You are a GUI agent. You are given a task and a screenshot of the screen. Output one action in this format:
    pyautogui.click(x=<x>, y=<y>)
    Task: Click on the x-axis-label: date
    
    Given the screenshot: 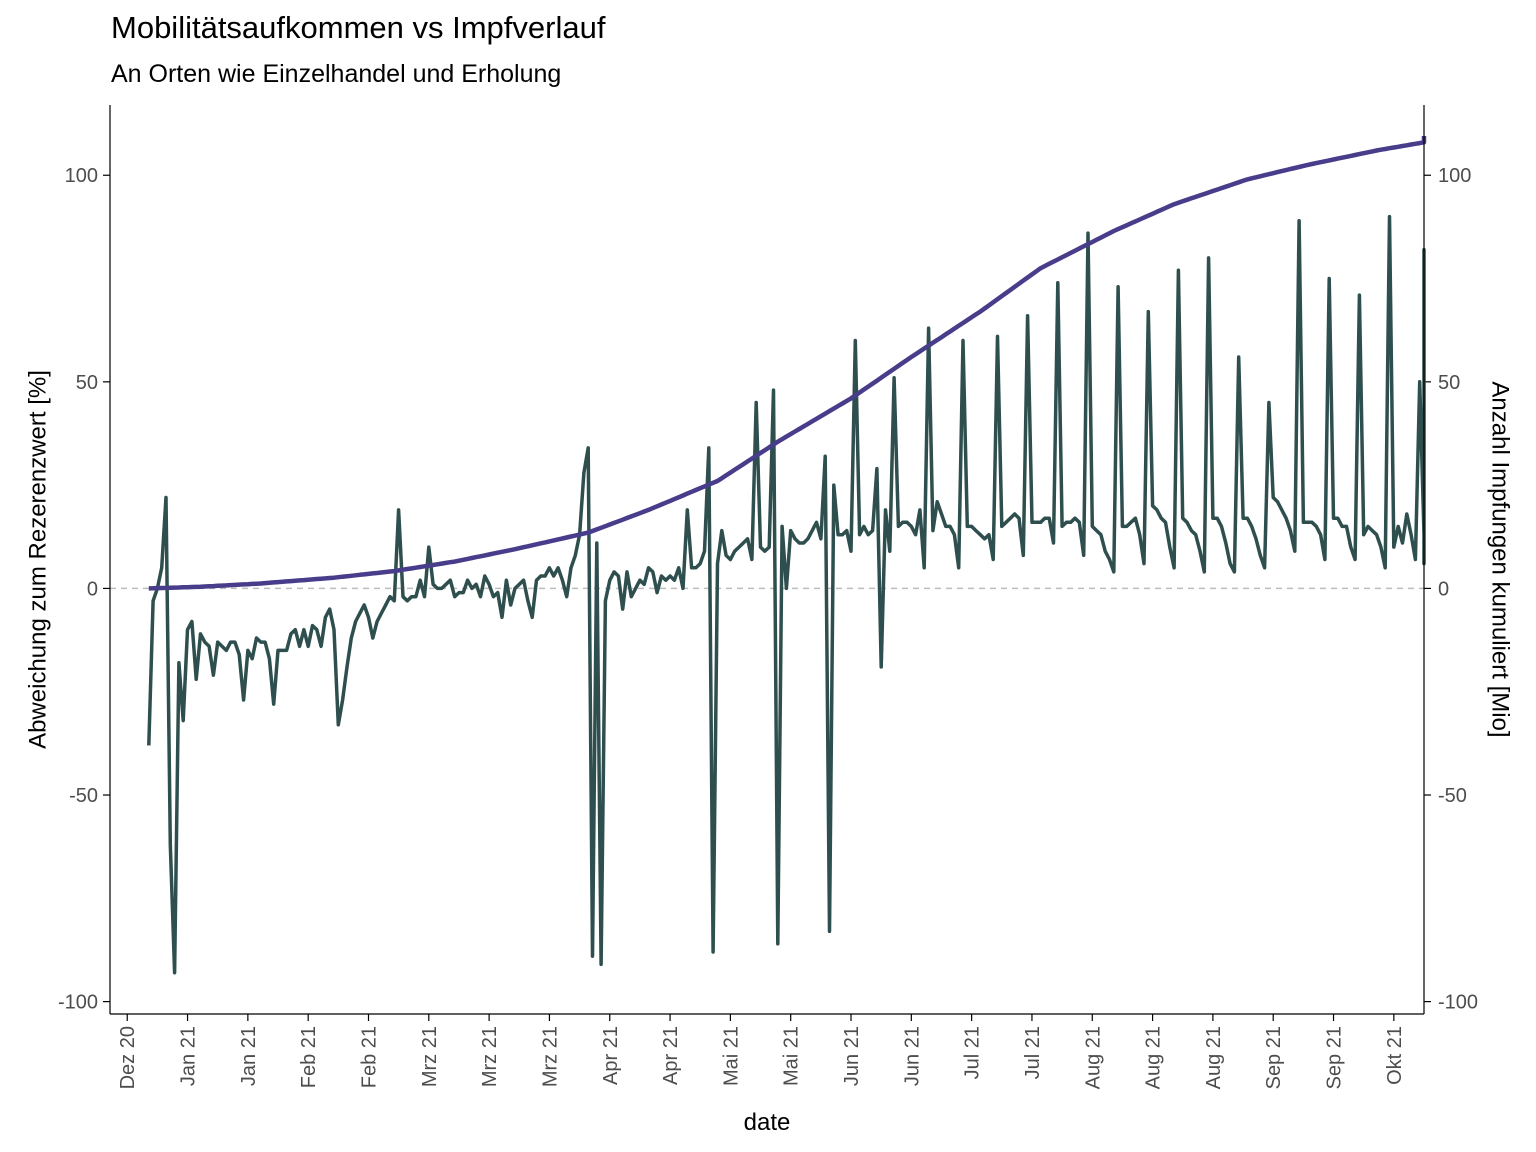 What is the action you would take?
    pyautogui.click(x=767, y=1122)
    